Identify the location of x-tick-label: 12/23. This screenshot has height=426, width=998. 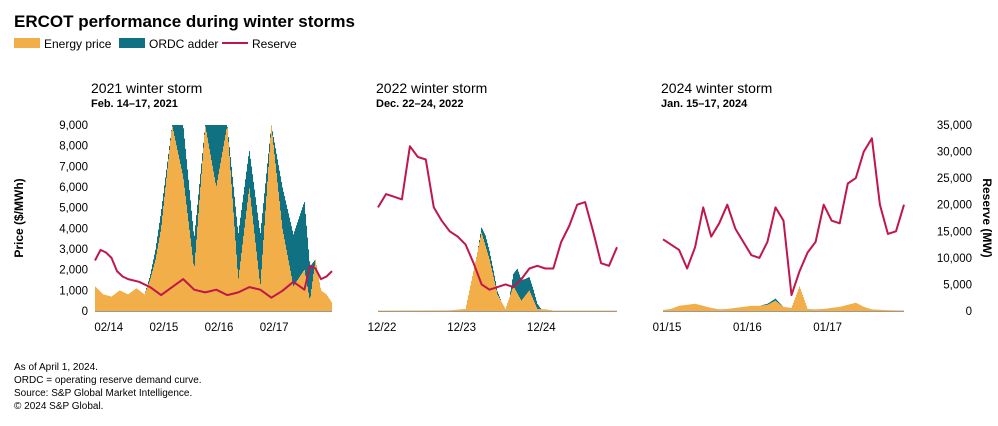
(461, 328).